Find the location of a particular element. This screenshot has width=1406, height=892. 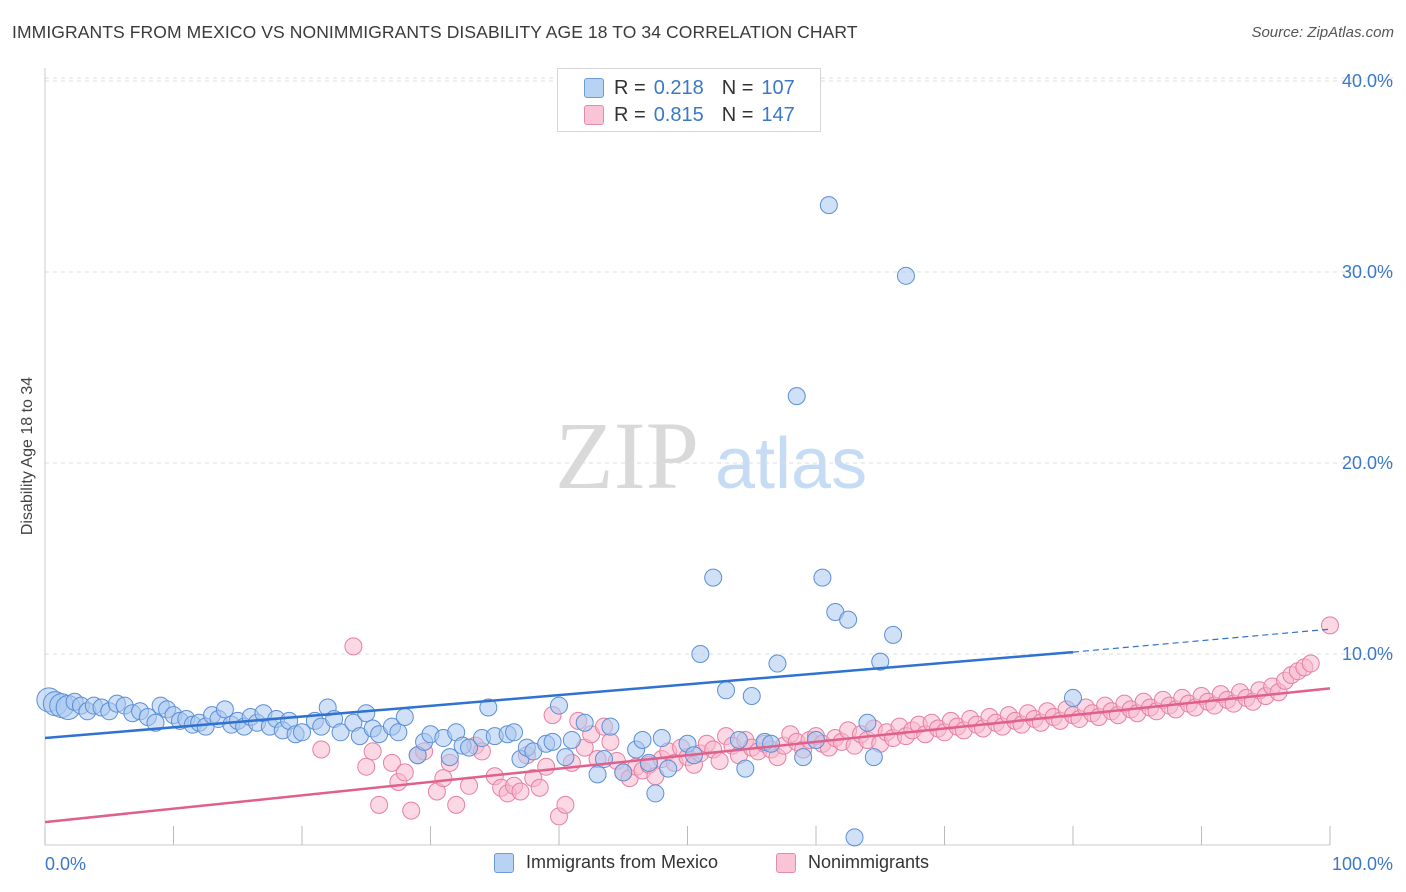

legend-n-value: 107 is located at coordinates (778, 87).